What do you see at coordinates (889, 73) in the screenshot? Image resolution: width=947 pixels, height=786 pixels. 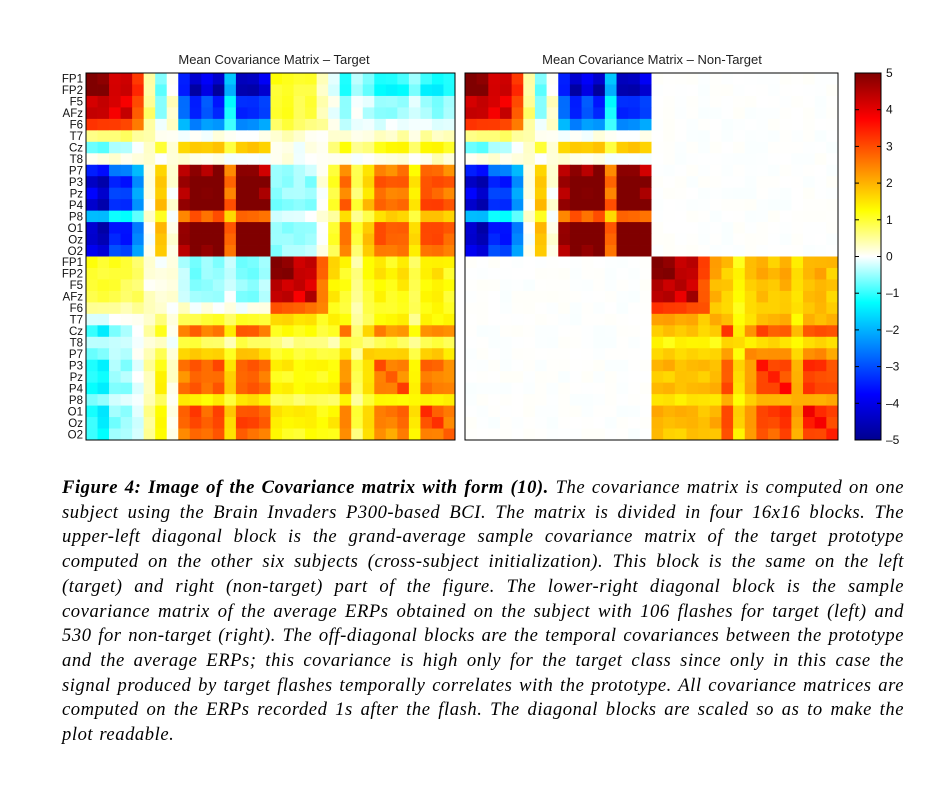 I see `colorbar-tick-label: 5` at bounding box center [889, 73].